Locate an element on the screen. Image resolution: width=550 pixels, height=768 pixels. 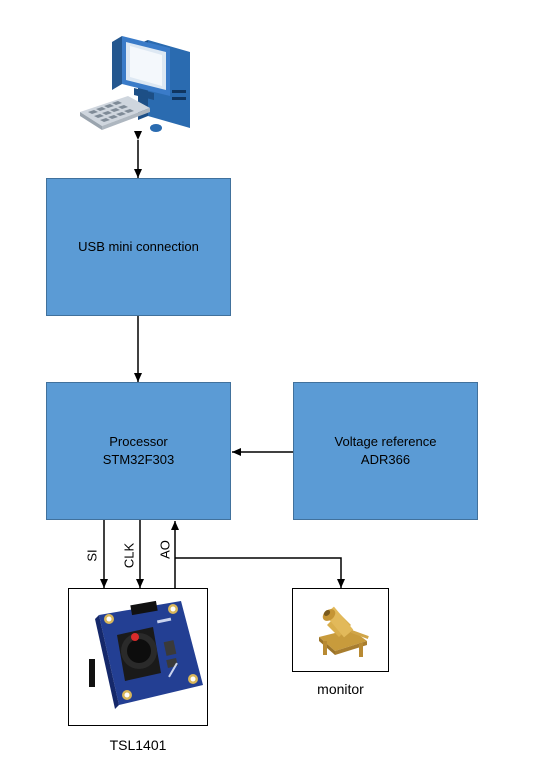
processor-label: Processor is located at coordinates (138, 441).